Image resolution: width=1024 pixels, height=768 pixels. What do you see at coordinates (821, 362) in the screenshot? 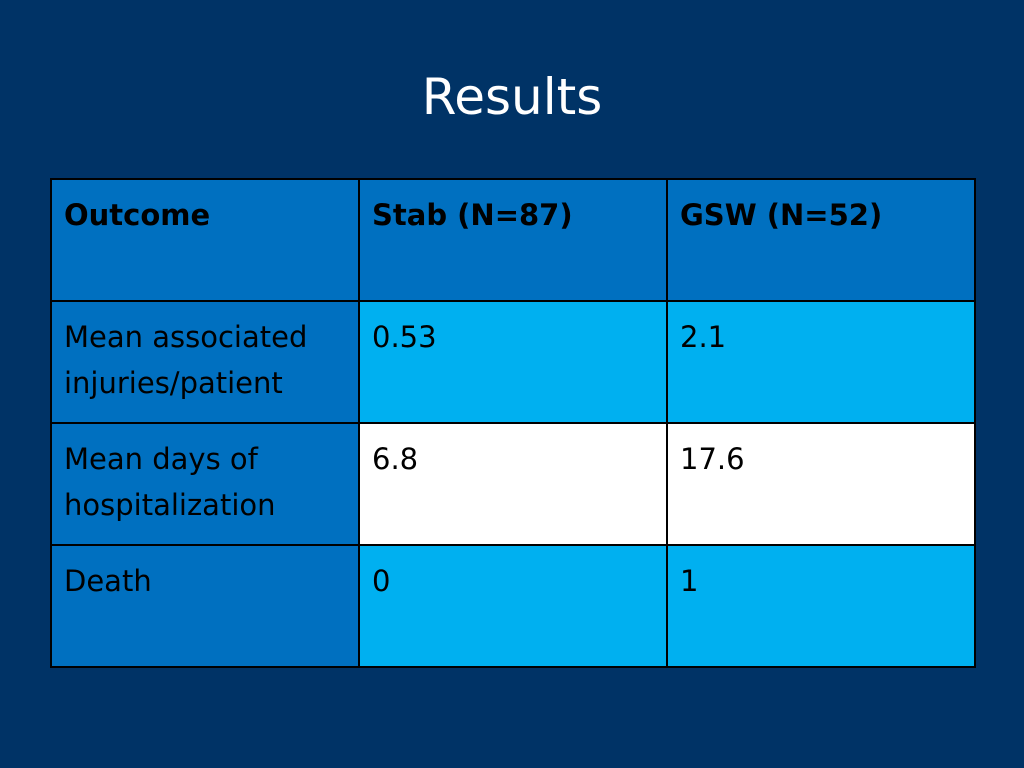
I see `gsw-value: 2.1` at bounding box center [821, 362].